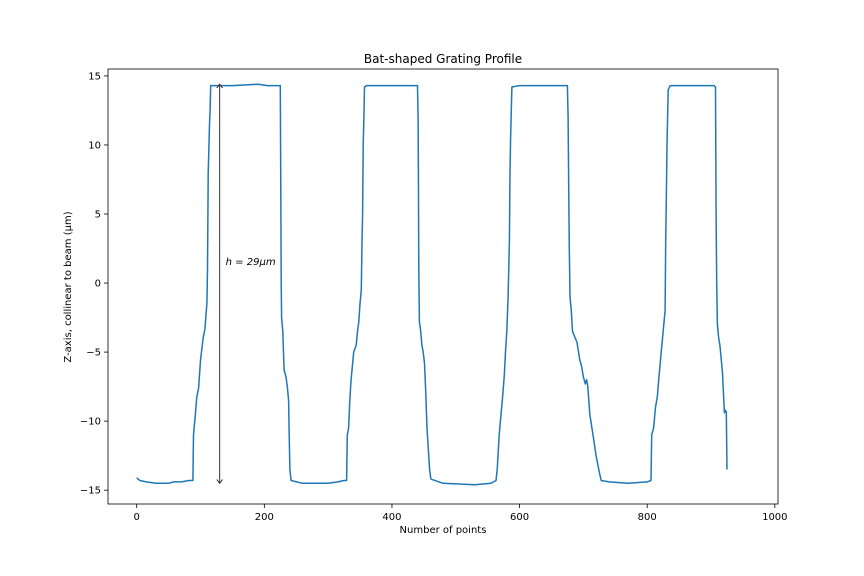 This screenshot has width=864, height=576. I want to click on y-tick-label: −15, so click(90, 491).